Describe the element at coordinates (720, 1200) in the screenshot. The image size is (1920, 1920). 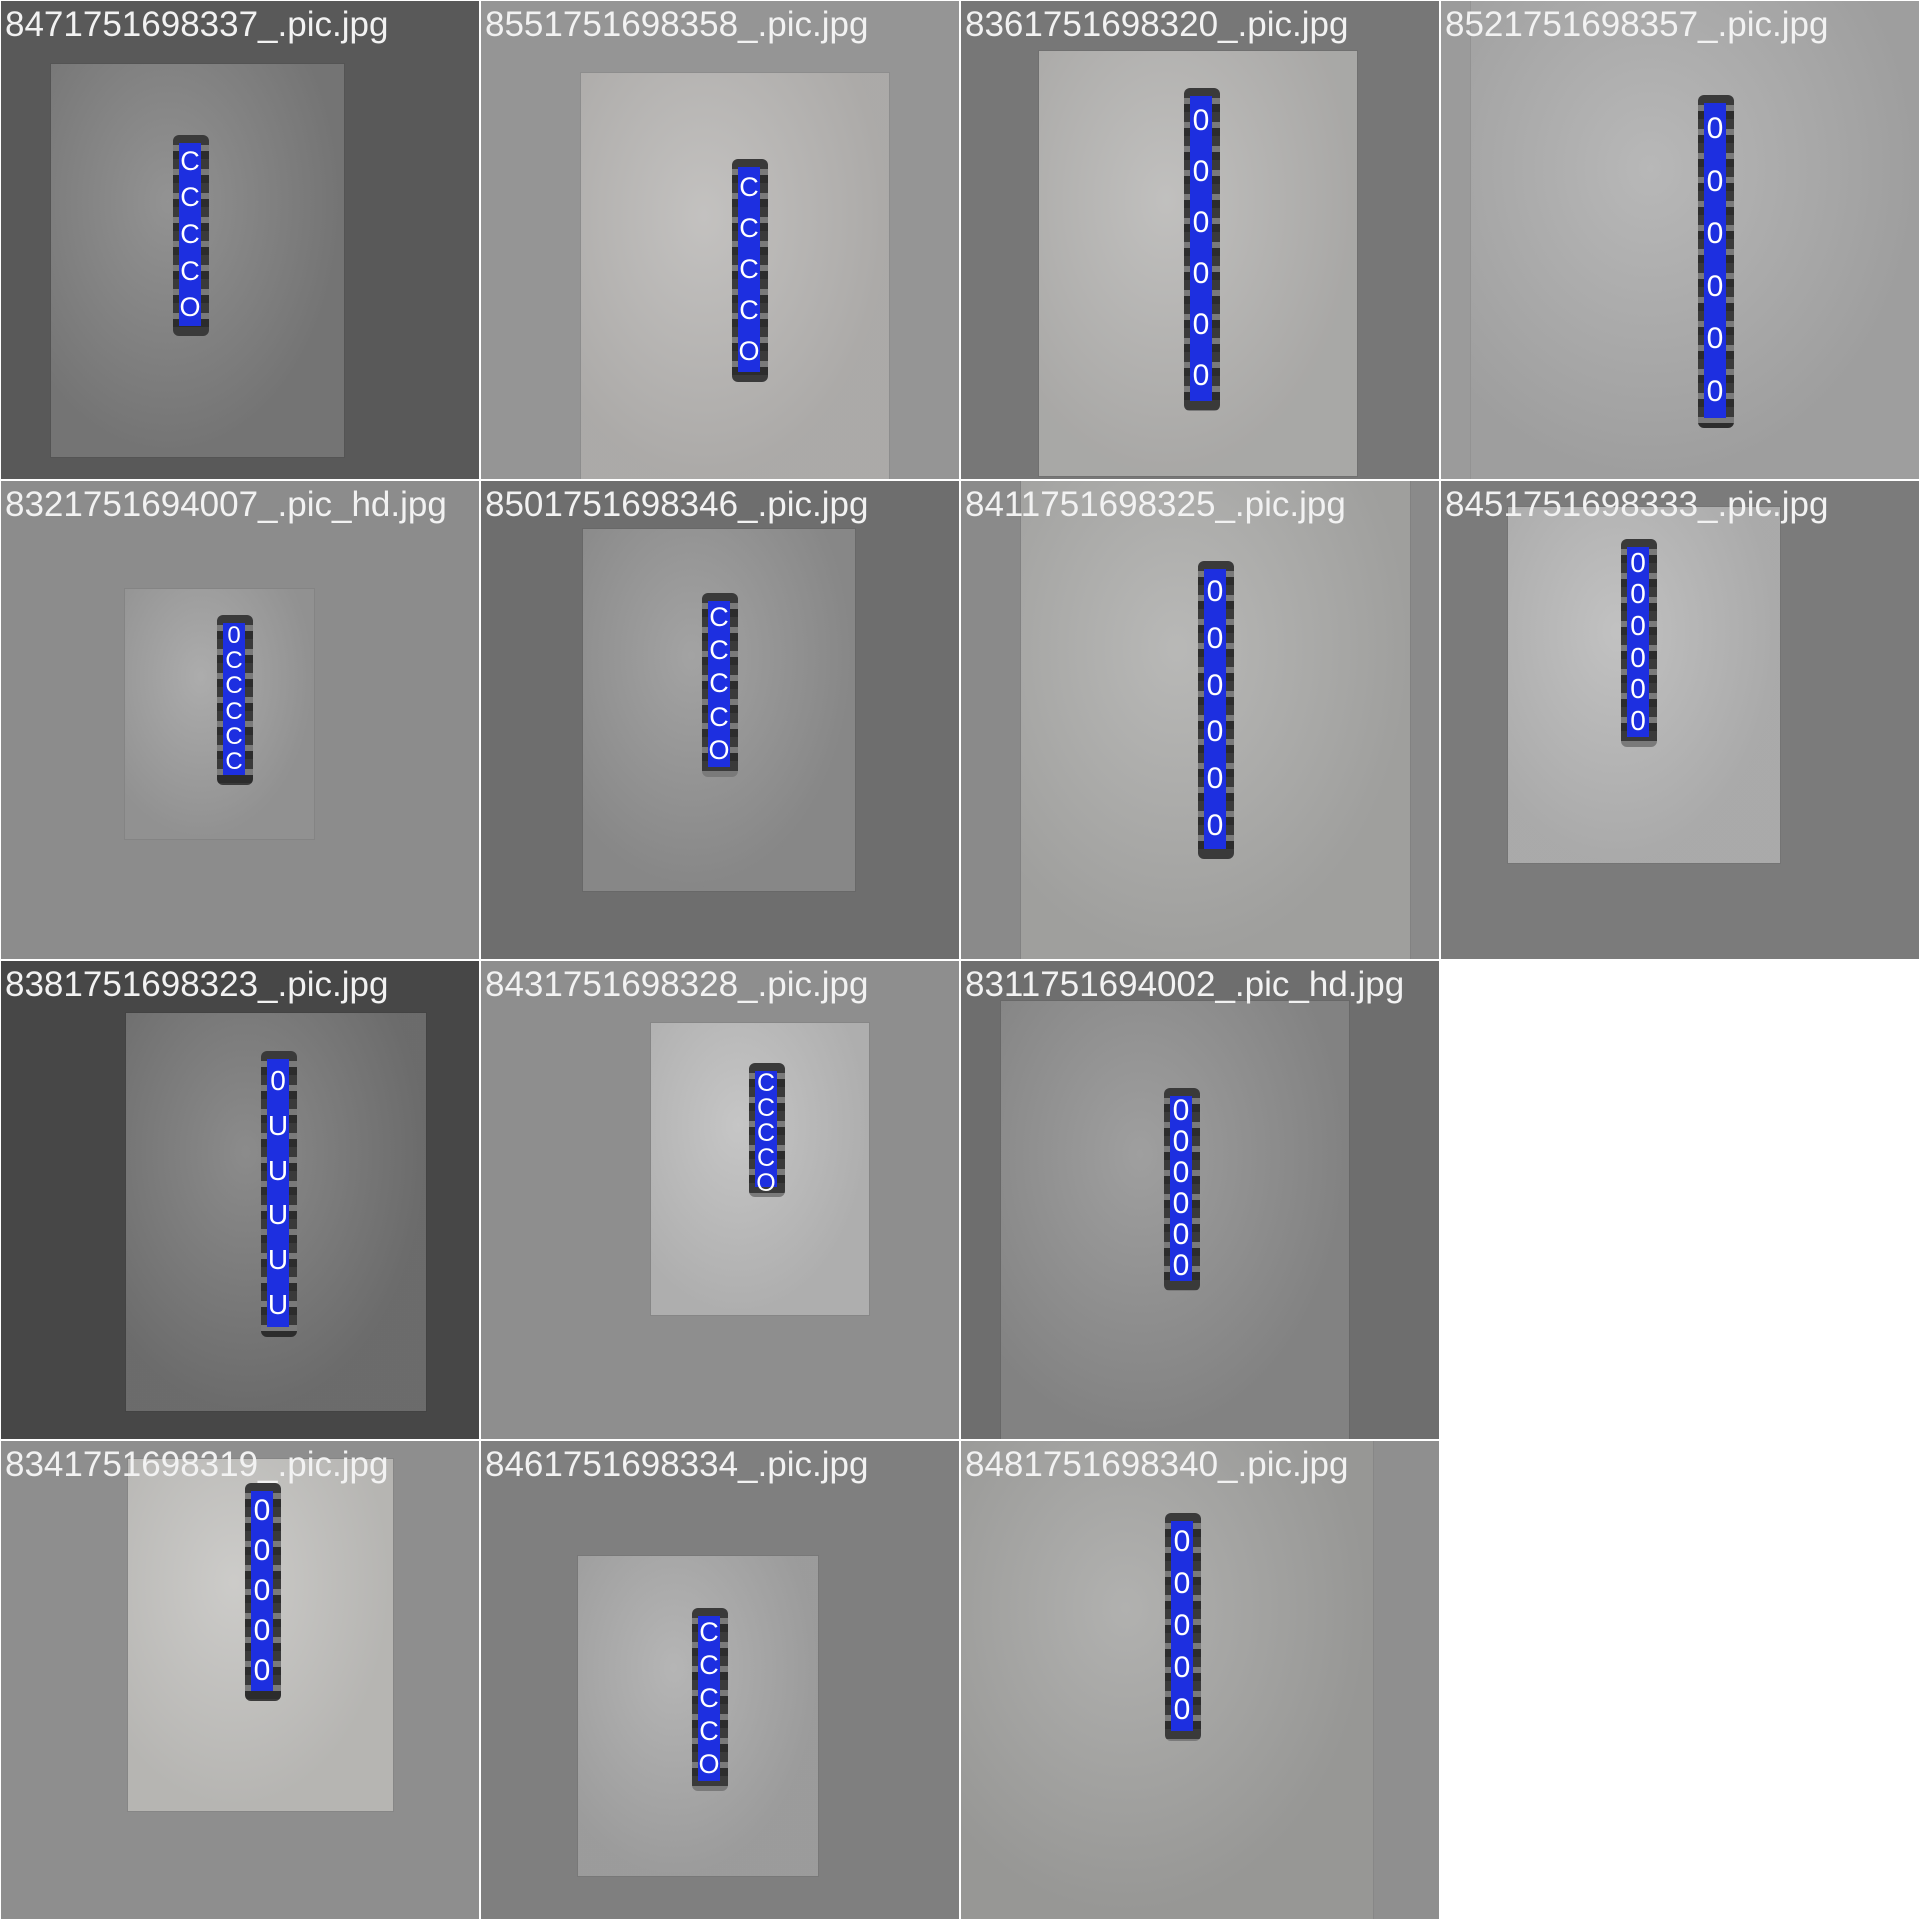
I see `image-tile: C C C C O 8431751698328_.pic.jpg` at that location.